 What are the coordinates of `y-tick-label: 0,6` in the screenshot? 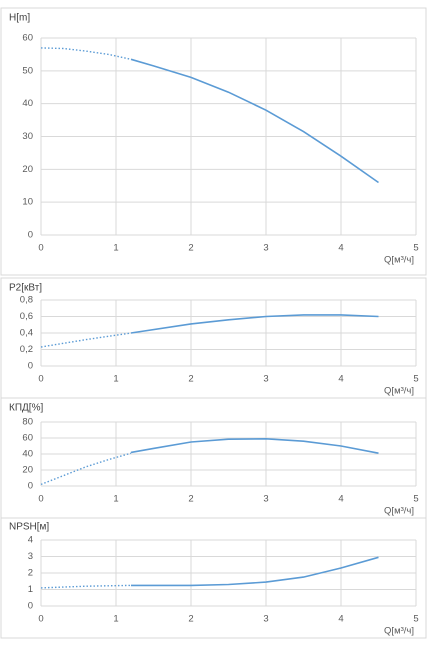 It's located at (26, 316).